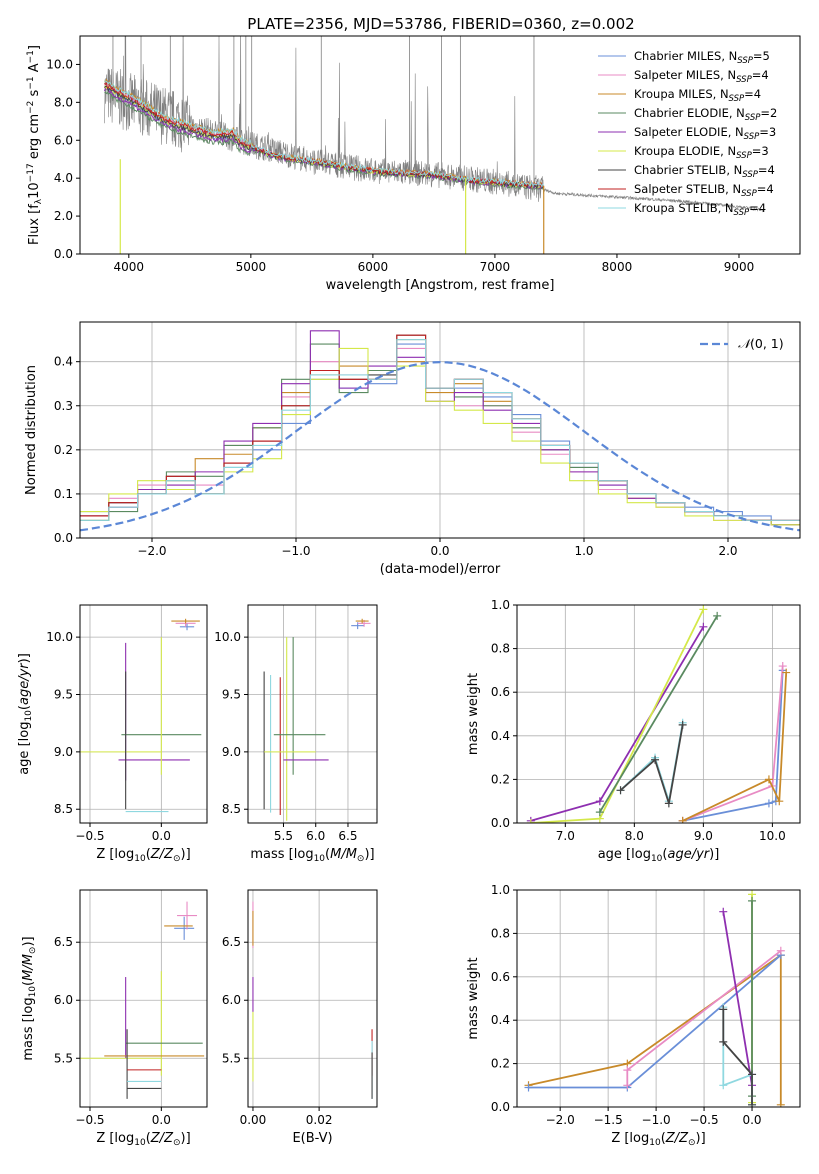 The width and height of the screenshot is (819, 1174). I want to click on y-tick-label: 0.1, so click(63, 494).